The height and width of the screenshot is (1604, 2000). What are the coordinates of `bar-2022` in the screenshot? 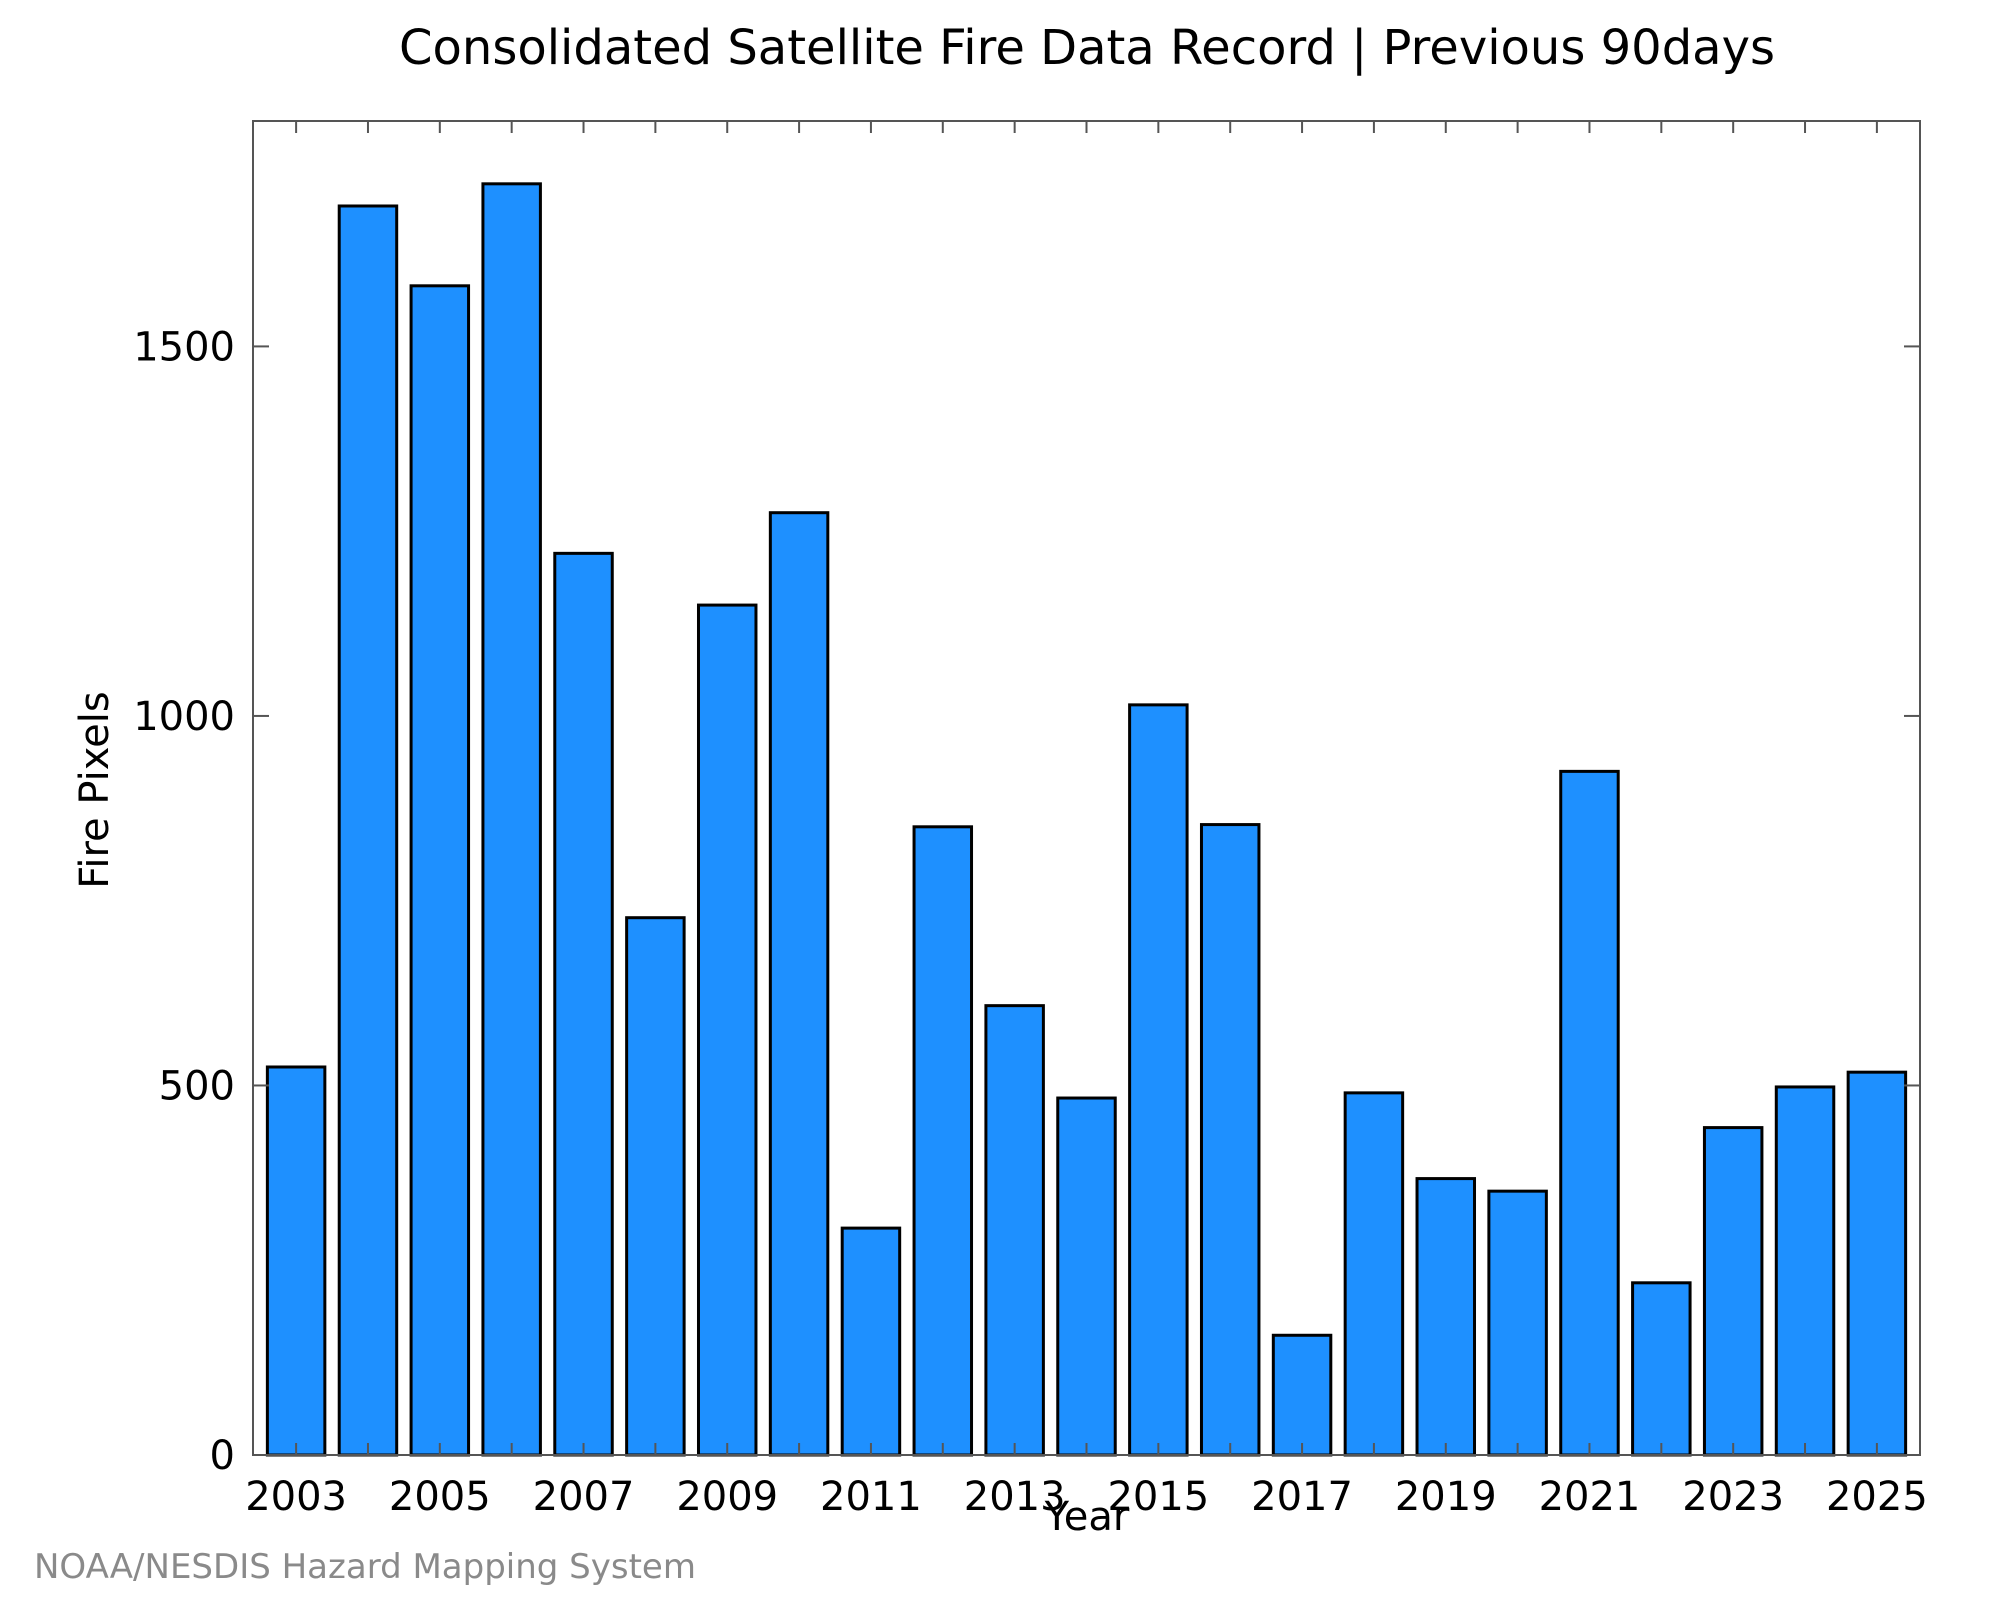 It's located at (1661, 1369).